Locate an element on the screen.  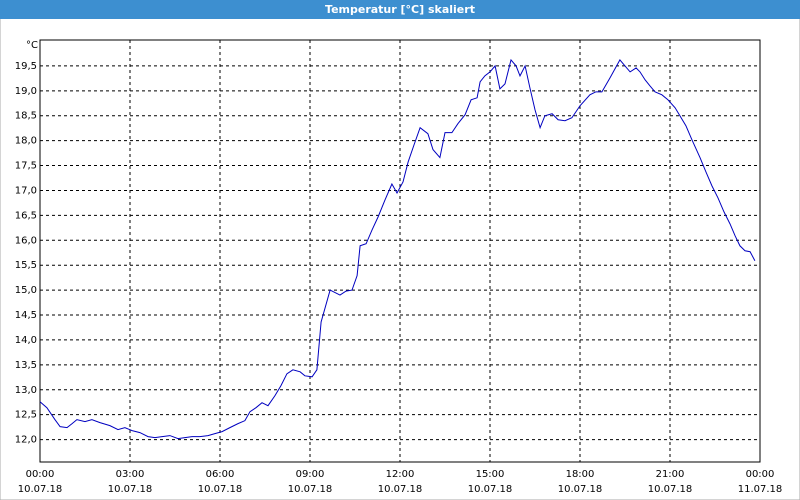
y-tick-label: 12,0 is located at coordinates (26, 440).